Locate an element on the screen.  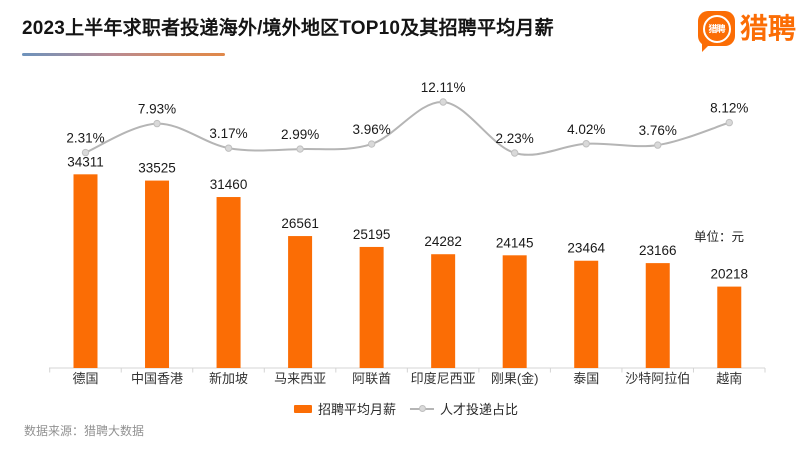
category-label: 印度尼西亚 is located at coordinates (443, 378).